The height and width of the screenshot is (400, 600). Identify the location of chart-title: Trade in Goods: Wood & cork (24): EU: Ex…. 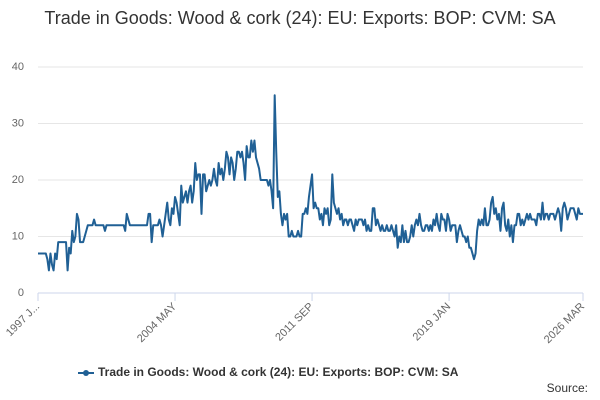
(300, 18).